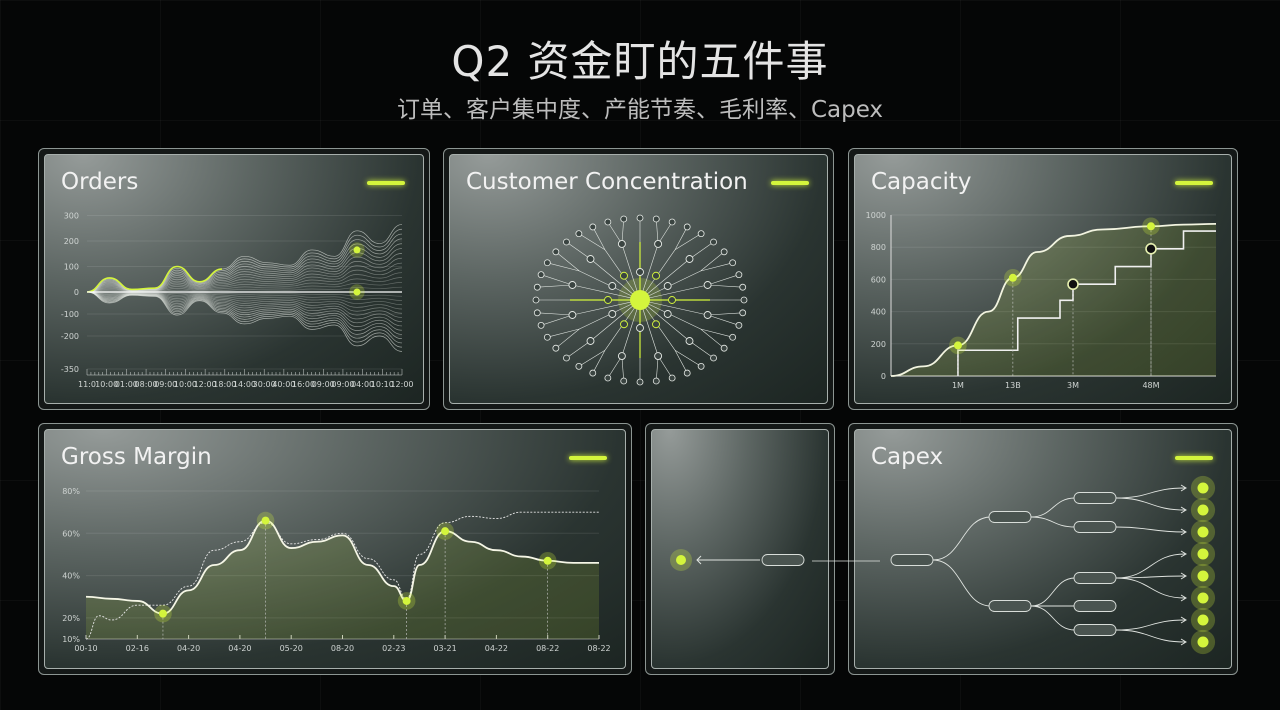  What do you see at coordinates (224, 384) in the screenshot?
I see `x-tick-label: 18:00` at bounding box center [224, 384].